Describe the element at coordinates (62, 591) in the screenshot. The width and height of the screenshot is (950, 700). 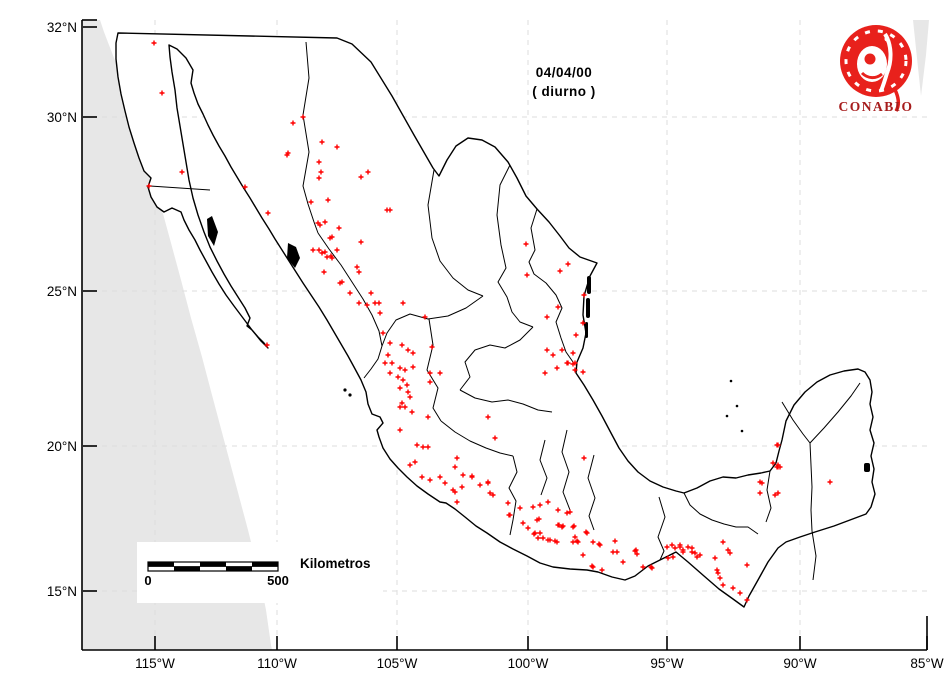
I see `lat-tick-label: 15°N` at that location.